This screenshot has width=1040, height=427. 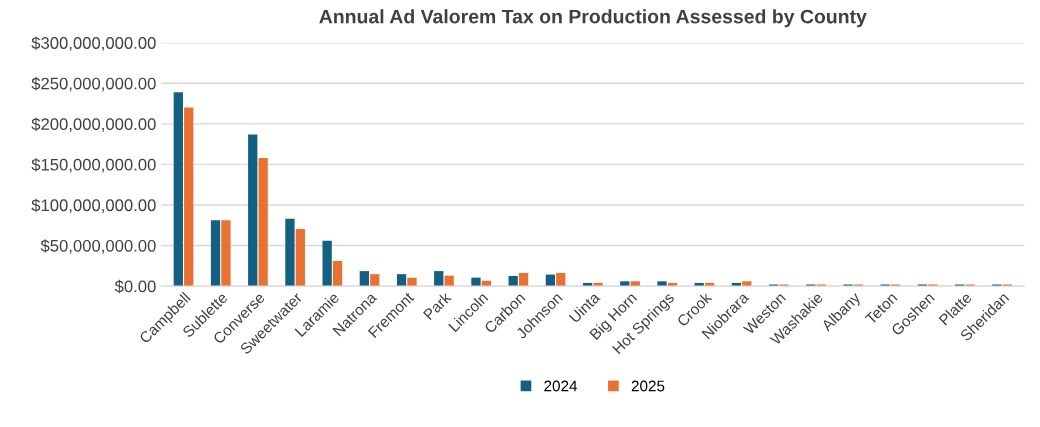 What do you see at coordinates (648, 386) in the screenshot?
I see `legend-label: 2025` at bounding box center [648, 386].